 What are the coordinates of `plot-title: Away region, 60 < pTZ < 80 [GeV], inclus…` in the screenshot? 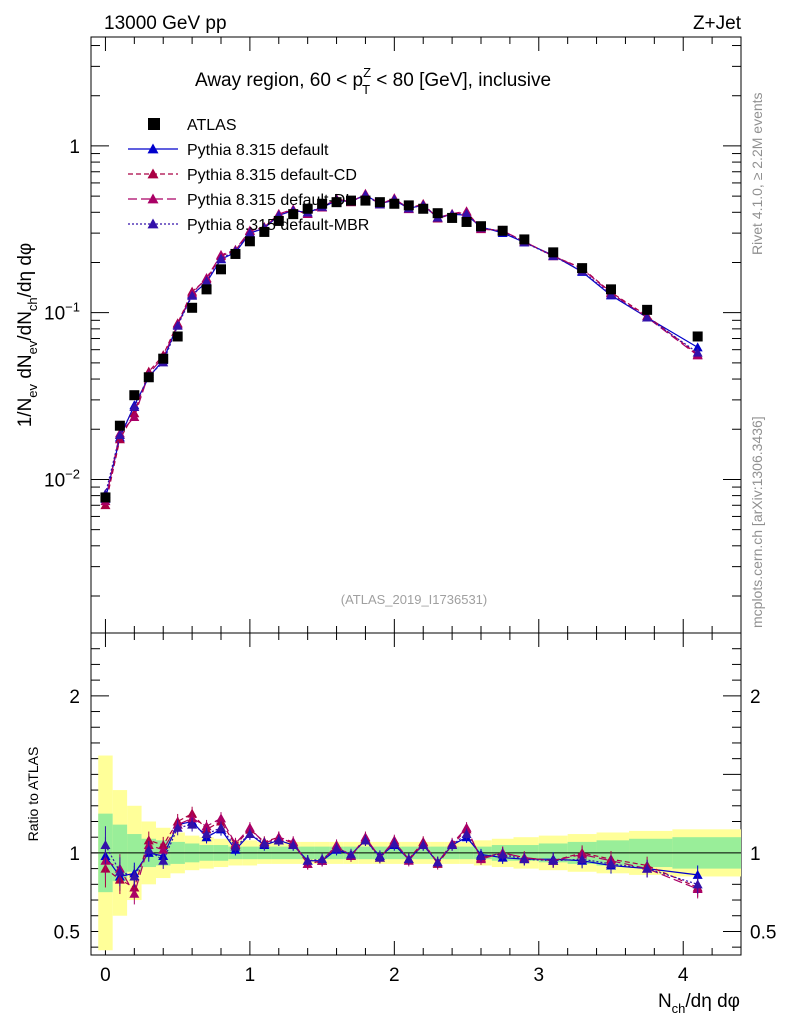 It's located at (373, 81).